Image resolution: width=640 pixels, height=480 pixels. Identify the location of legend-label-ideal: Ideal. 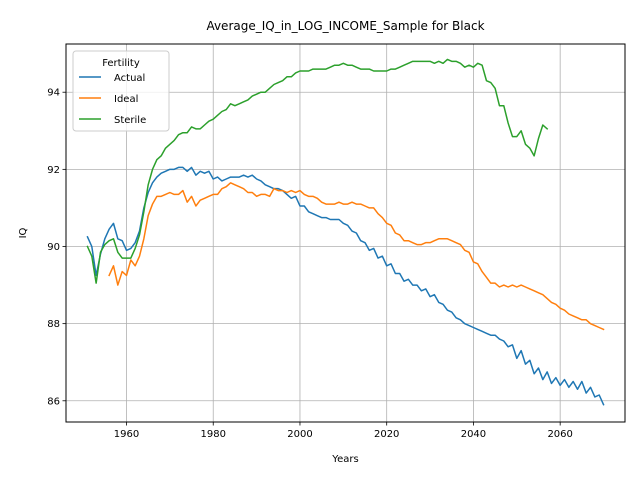
(126, 99).